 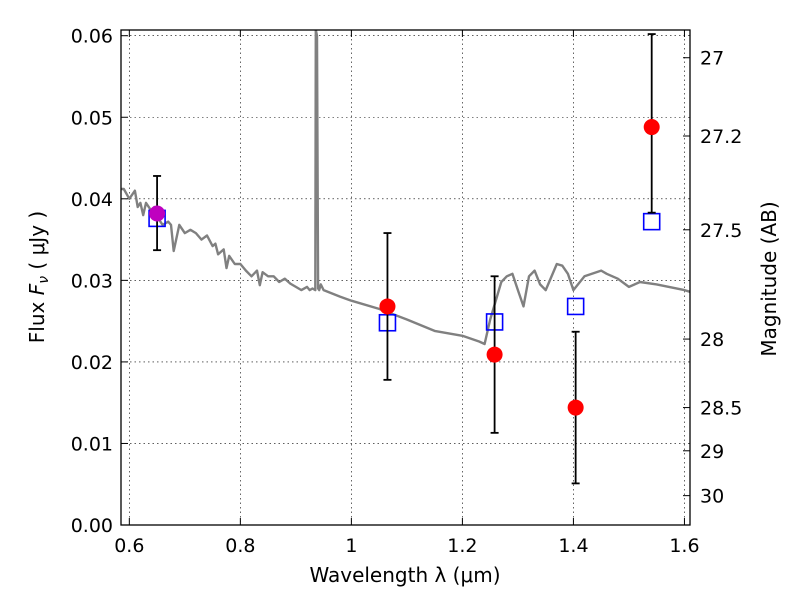 I want to click on y2-tick-label: 27.5, so click(x=721, y=231).